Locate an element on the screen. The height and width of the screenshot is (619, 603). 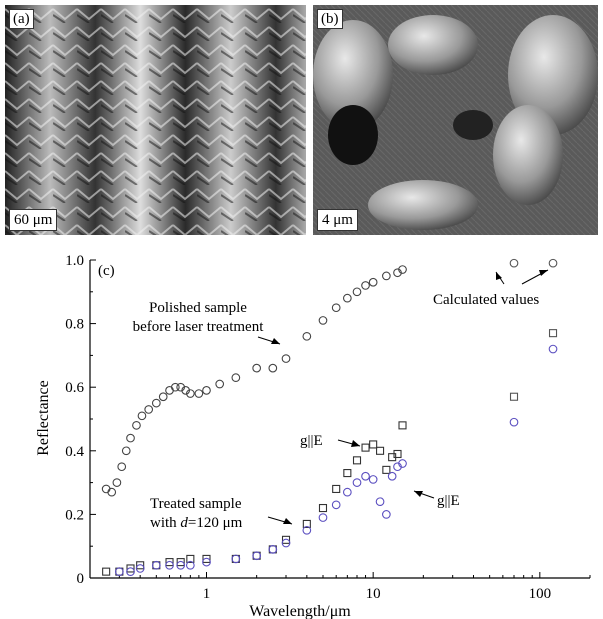
arrowhead-polished is located at coordinates (275, 341).